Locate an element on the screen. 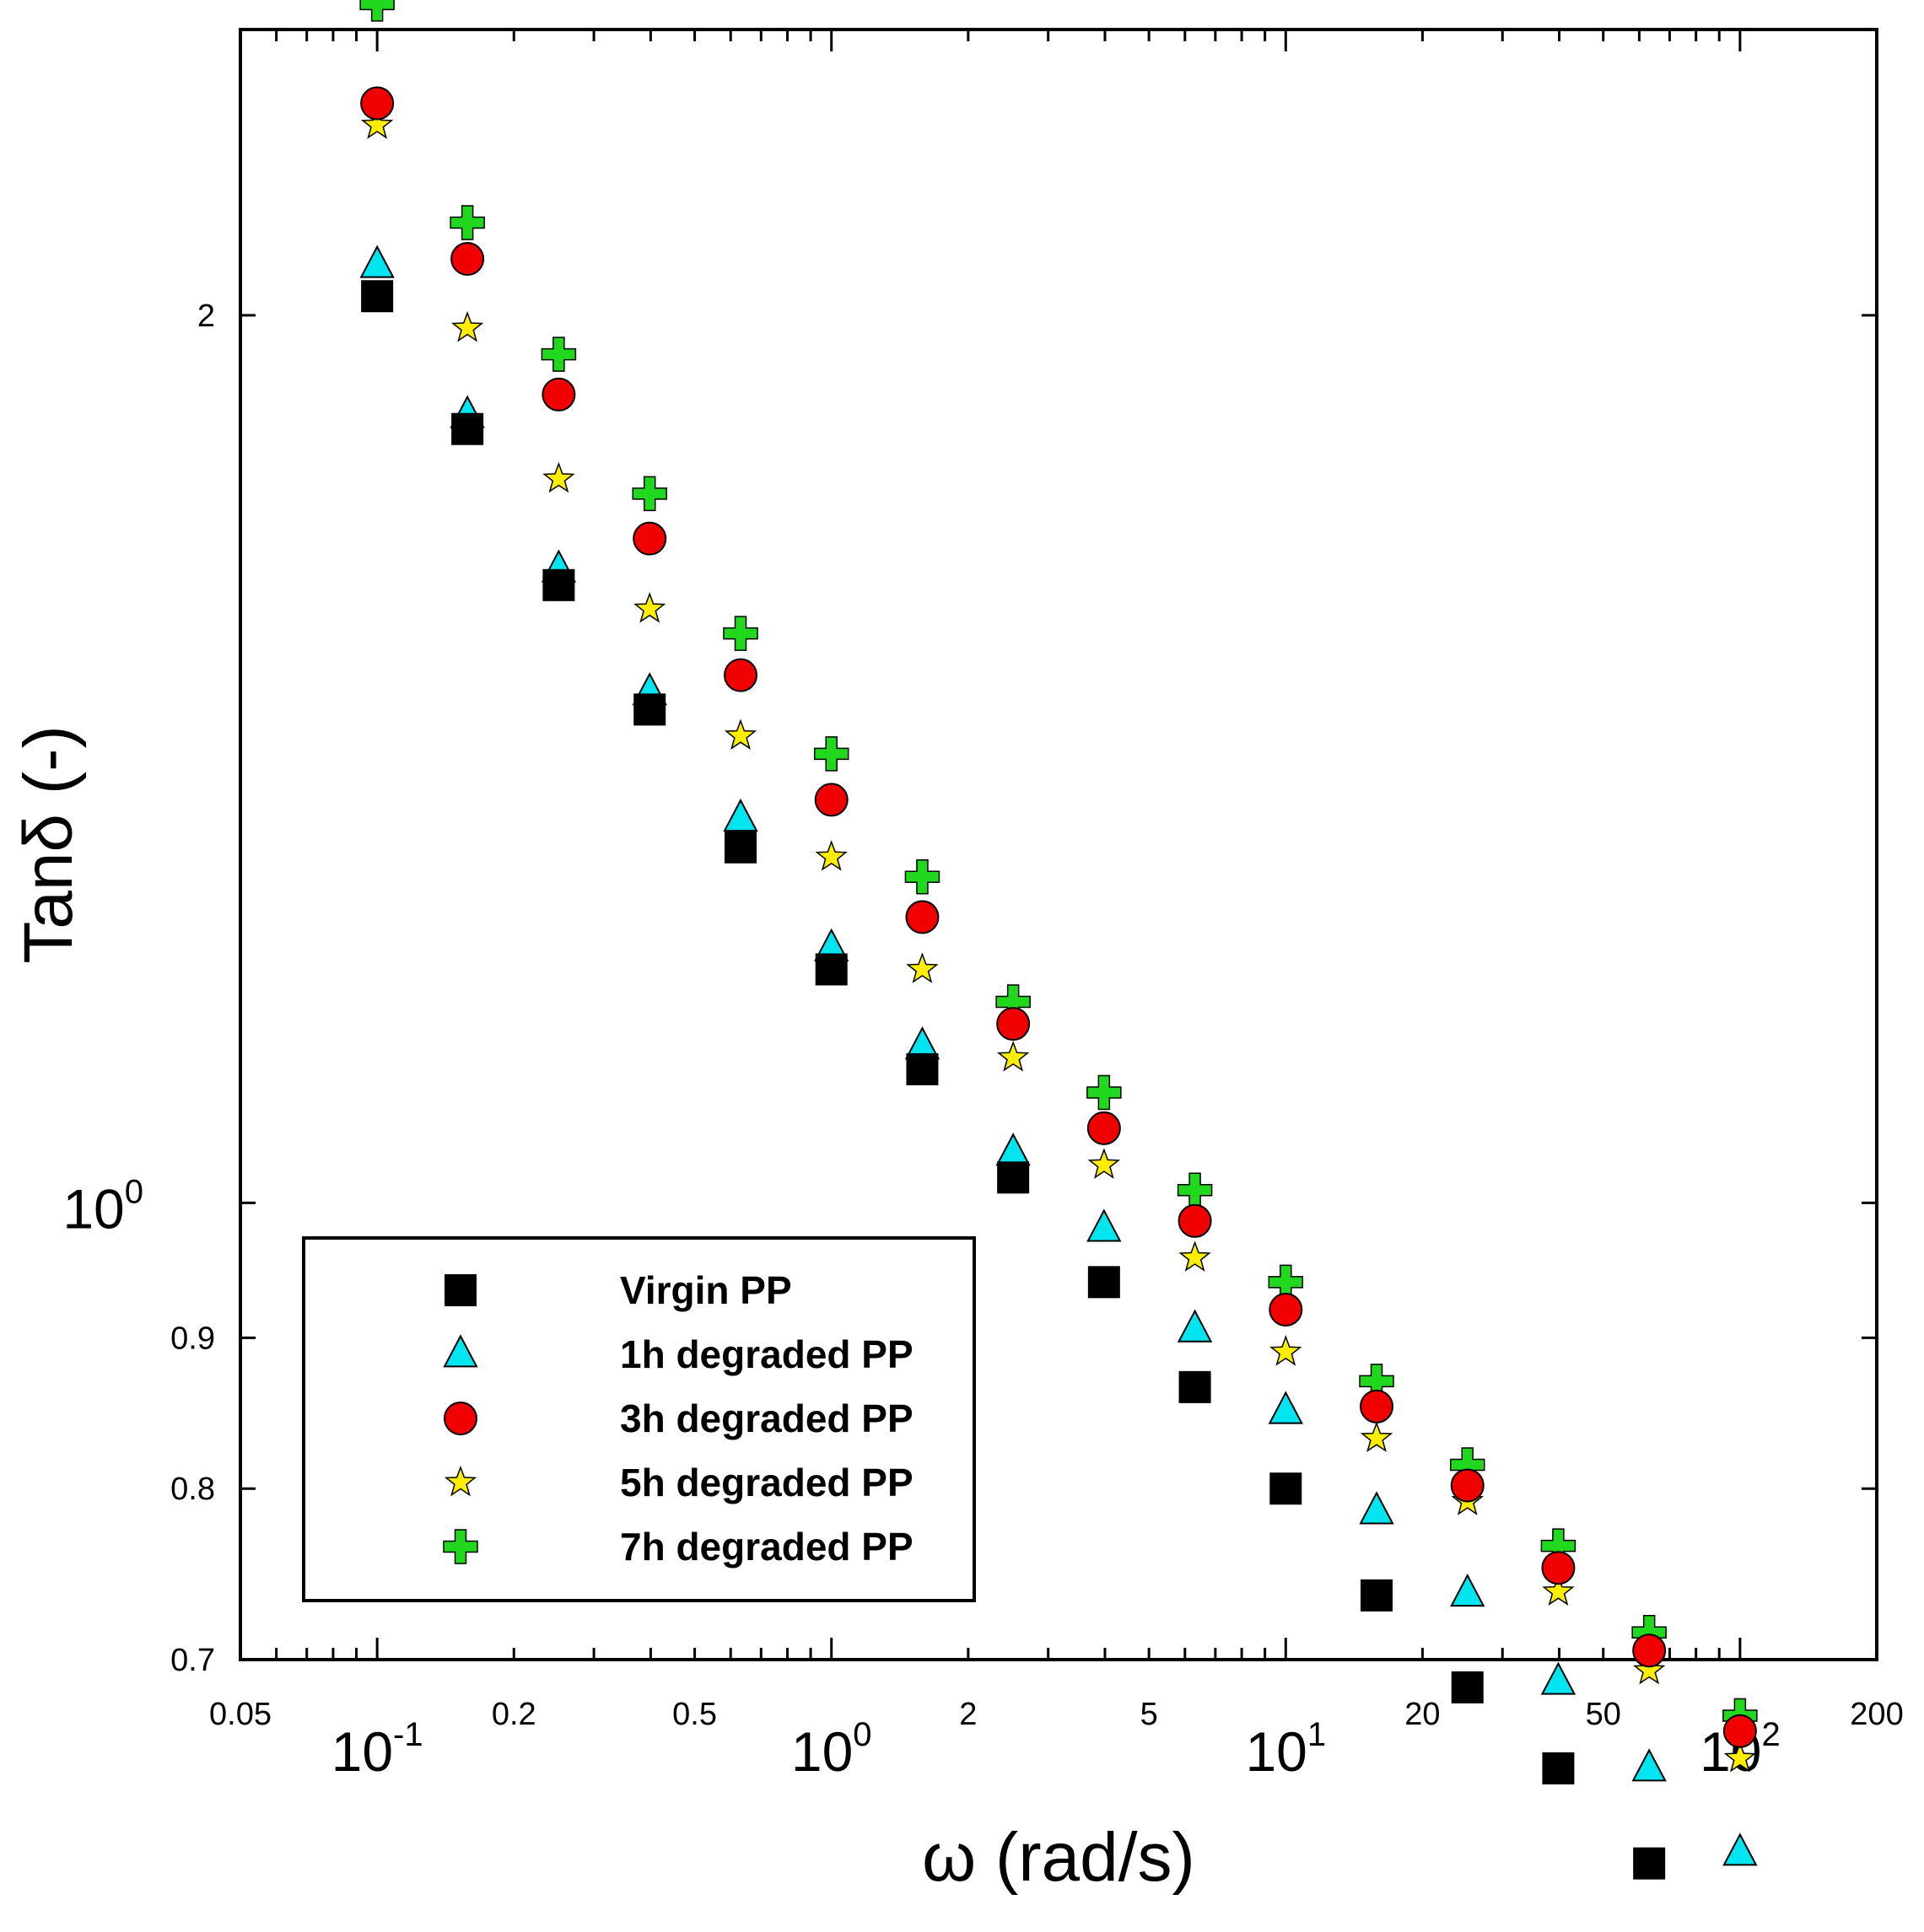 The height and width of the screenshot is (1932, 1924). x-major-tick-label: 10² is located at coordinates (1740, 1750).